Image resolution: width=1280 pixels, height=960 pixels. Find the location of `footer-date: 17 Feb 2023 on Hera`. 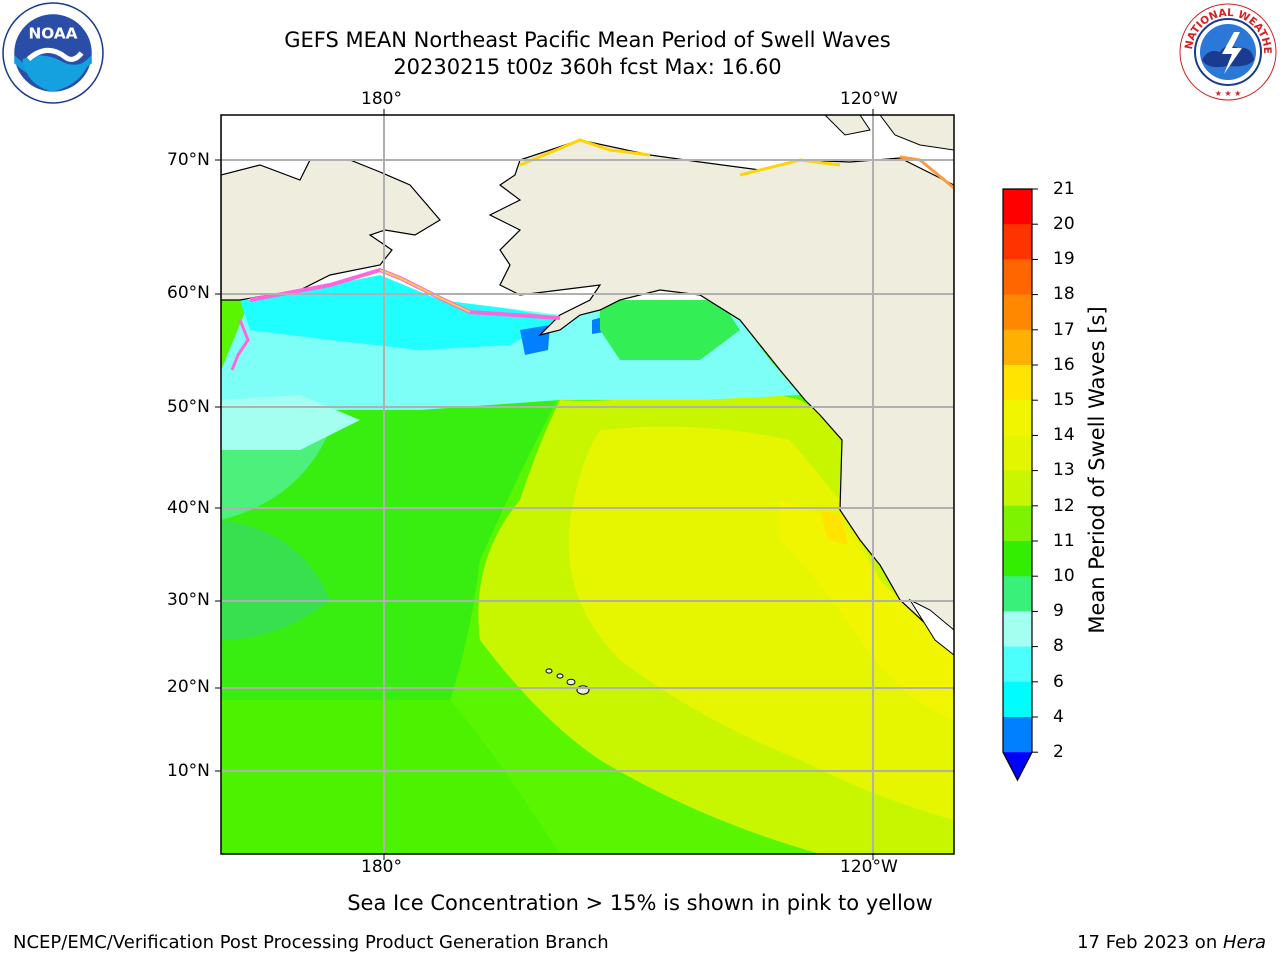

footer-date: 17 Feb 2023 on Hera is located at coordinates (1171, 942).